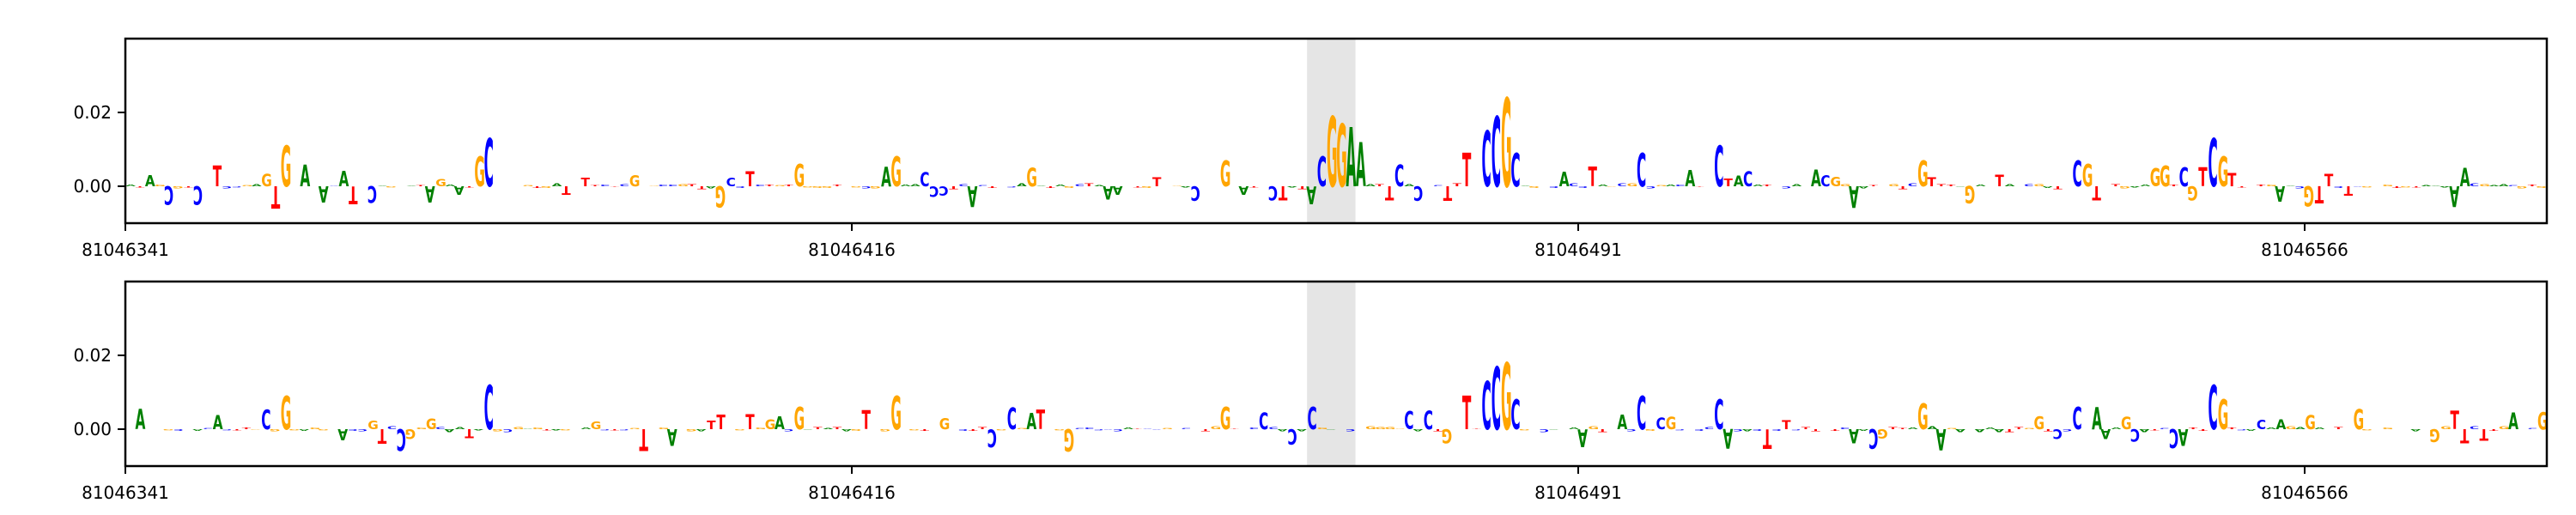  I want to click on logo-letter: T, so click(750, 179).